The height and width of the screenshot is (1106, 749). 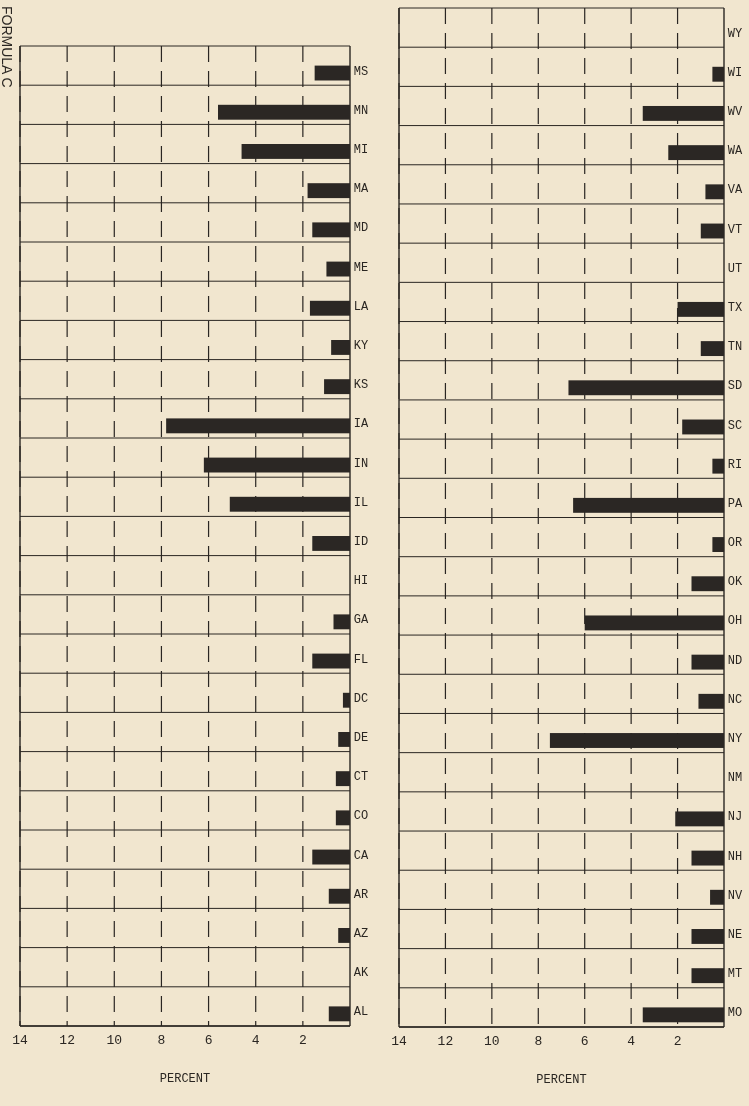 I want to click on y-tick-label: IL, so click(x=361, y=502).